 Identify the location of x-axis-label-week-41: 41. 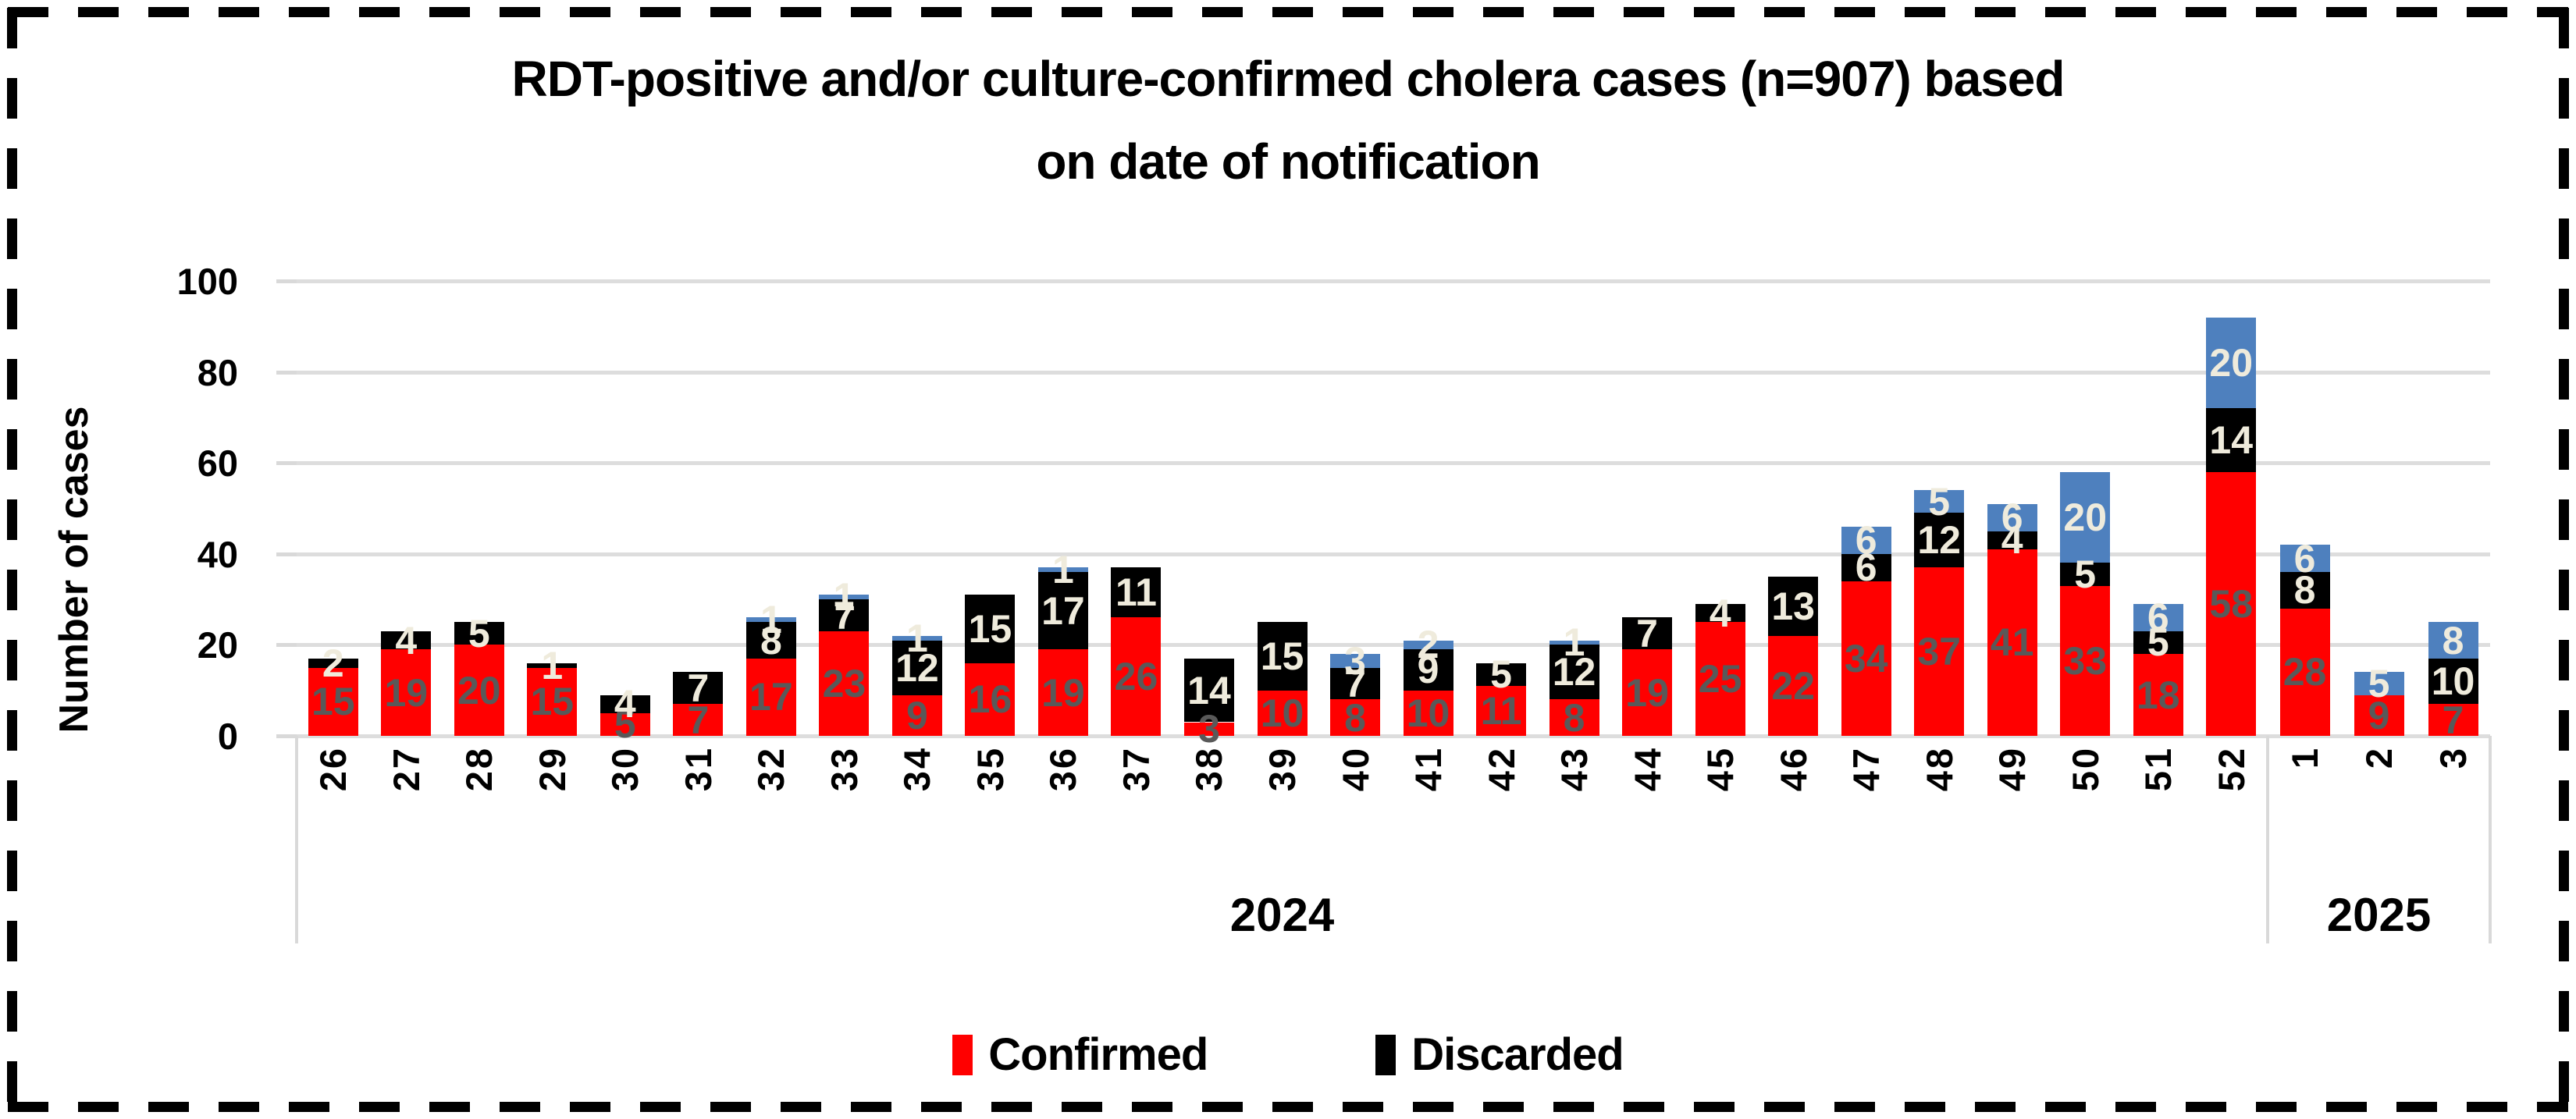
(1428, 804).